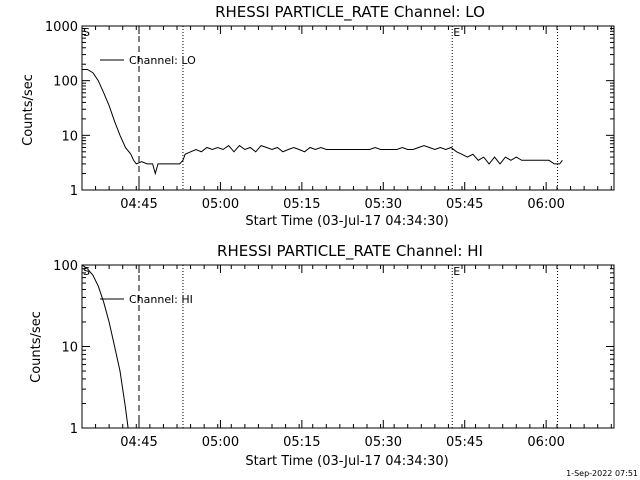 The width and height of the screenshot is (640, 480). I want to click on y-tick-label: 1000, so click(61, 27).